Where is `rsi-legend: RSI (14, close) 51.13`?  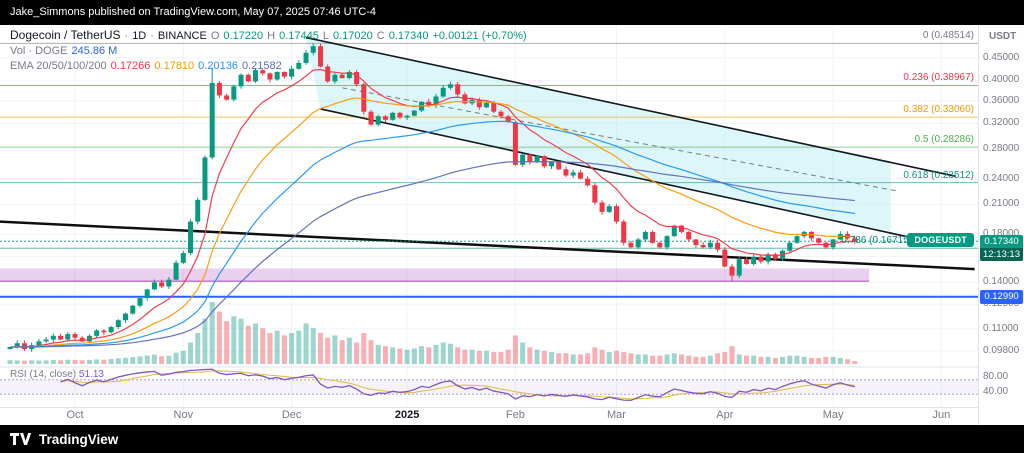
rsi-legend: RSI (14, close) 51.13 is located at coordinates (57, 374).